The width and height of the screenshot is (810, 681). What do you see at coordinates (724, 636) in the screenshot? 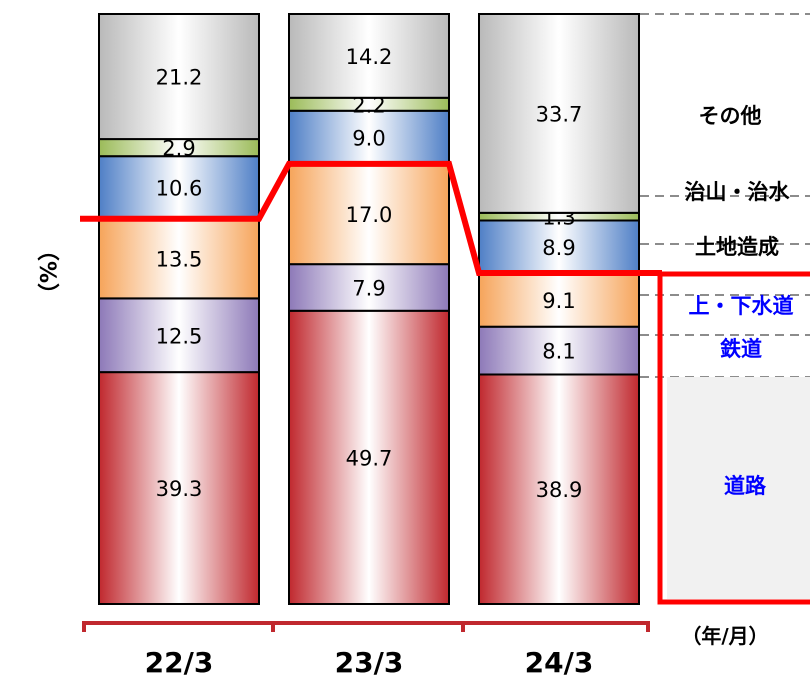
I see `x-axis-unit-label: （年/月）` at bounding box center [724, 636].